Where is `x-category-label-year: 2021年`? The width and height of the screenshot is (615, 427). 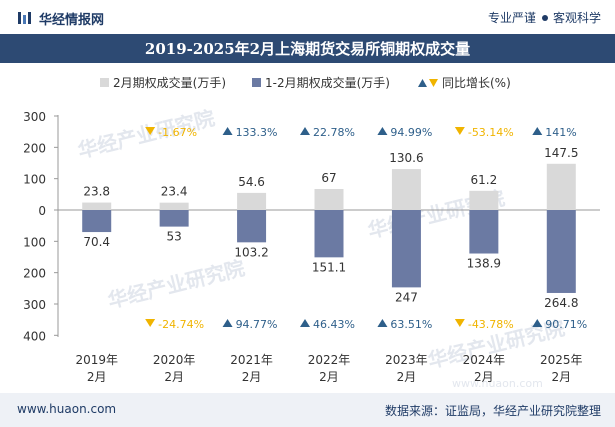
x-category-label-year: 2021年 is located at coordinates (251, 360).